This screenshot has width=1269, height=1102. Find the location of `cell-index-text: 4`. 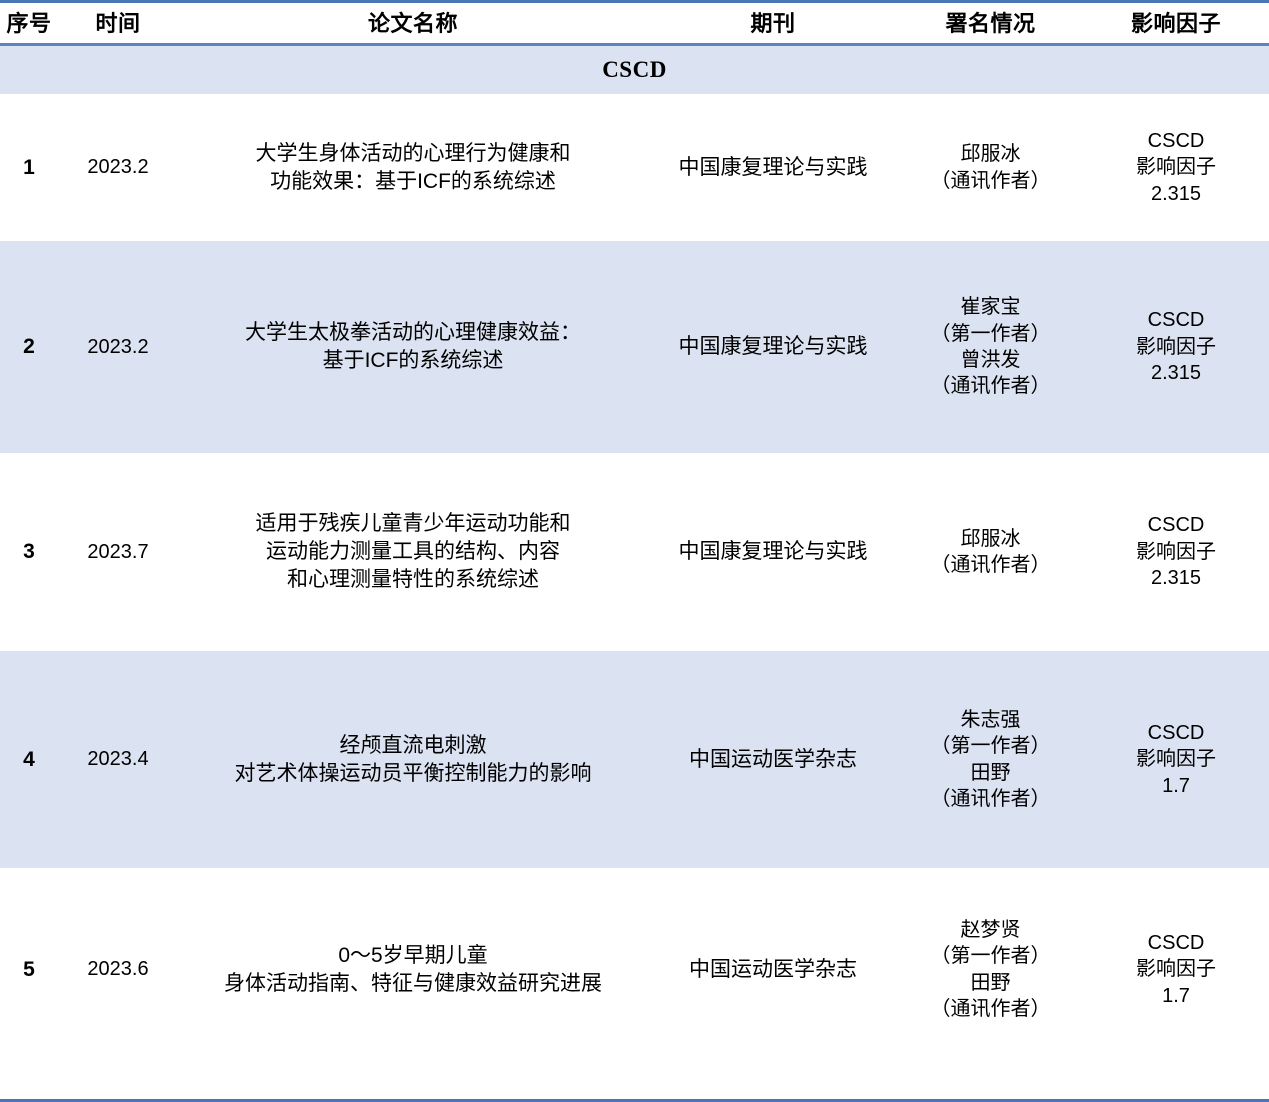

cell-index-text: 4 is located at coordinates (29, 759).